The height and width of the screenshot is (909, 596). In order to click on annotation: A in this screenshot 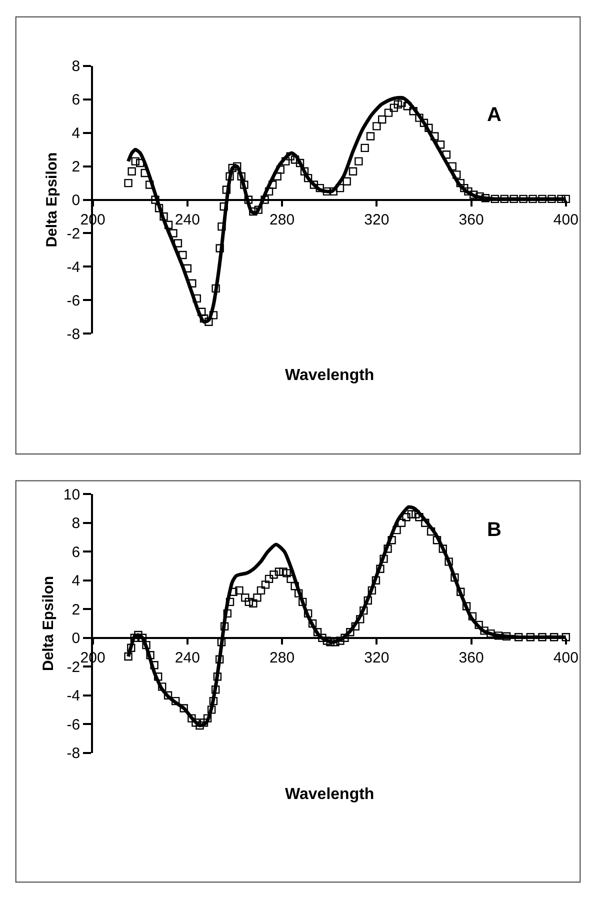, I will do `click(494, 115)`.